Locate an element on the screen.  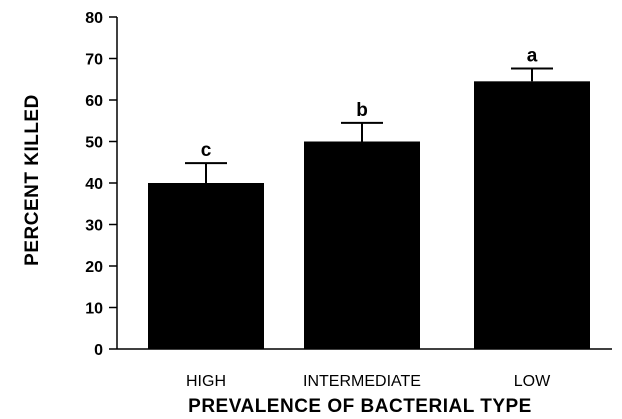
y-tick-label: 30 is located at coordinates (94, 226).